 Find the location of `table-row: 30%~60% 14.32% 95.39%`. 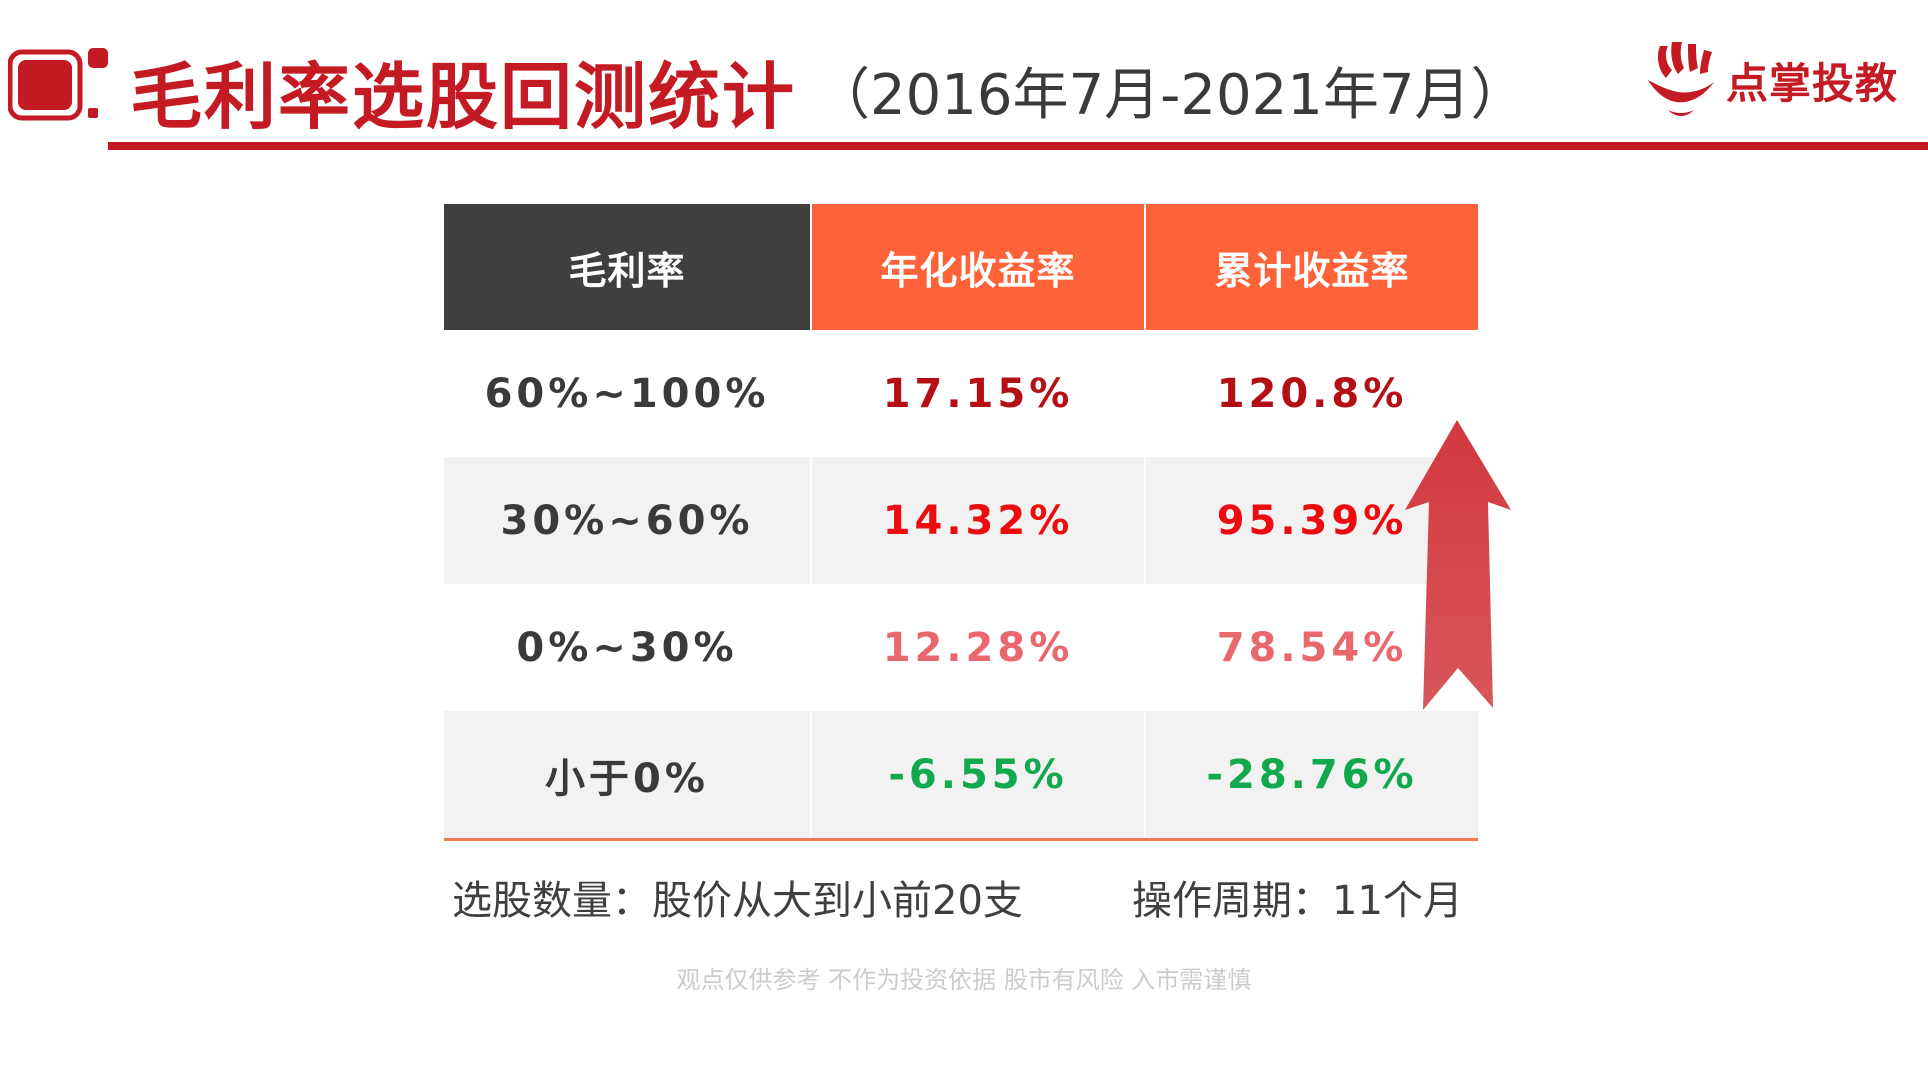

table-row: 30%~60% 14.32% 95.39% is located at coordinates (961, 520).